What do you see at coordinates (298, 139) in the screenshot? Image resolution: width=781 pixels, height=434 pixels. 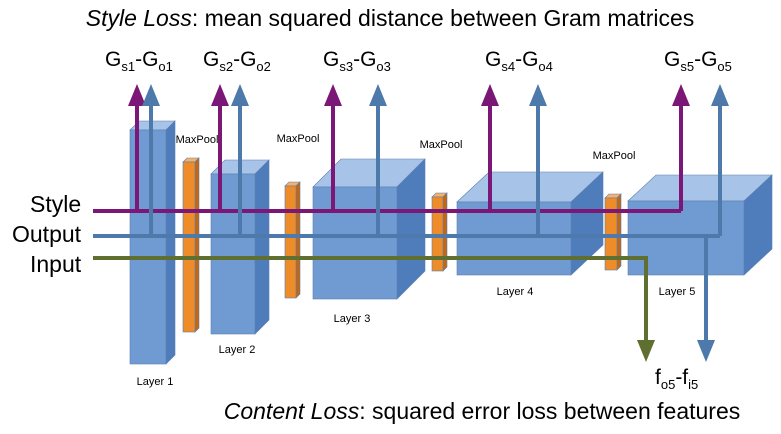 I see `maxpool-2-label: MaxPool` at bounding box center [298, 139].